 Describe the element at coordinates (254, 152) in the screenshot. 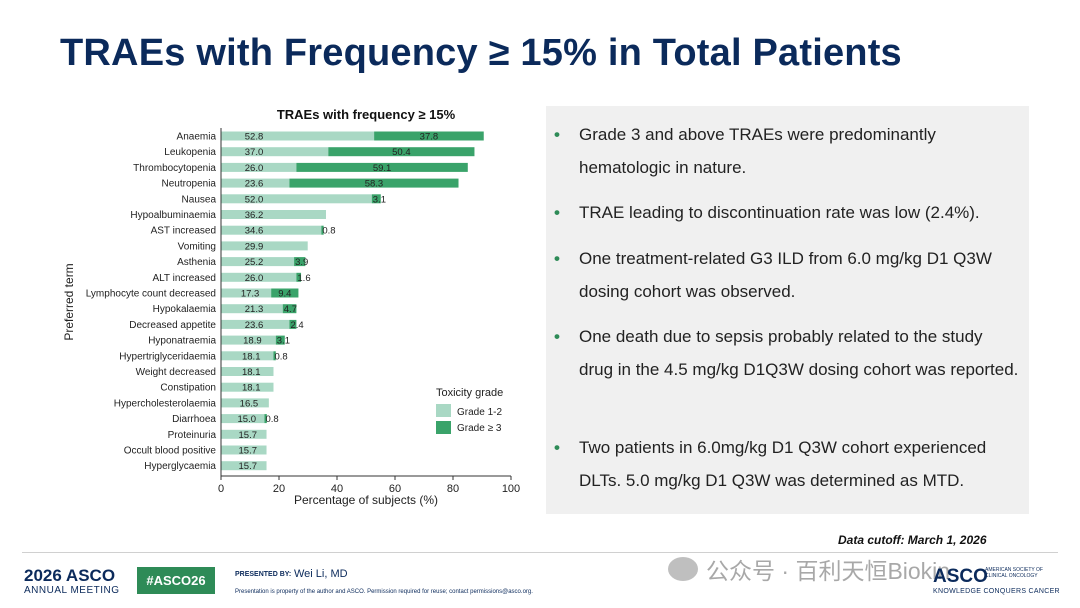

I see `data-label-leukopenia-grade-1-2: 37.0` at that location.